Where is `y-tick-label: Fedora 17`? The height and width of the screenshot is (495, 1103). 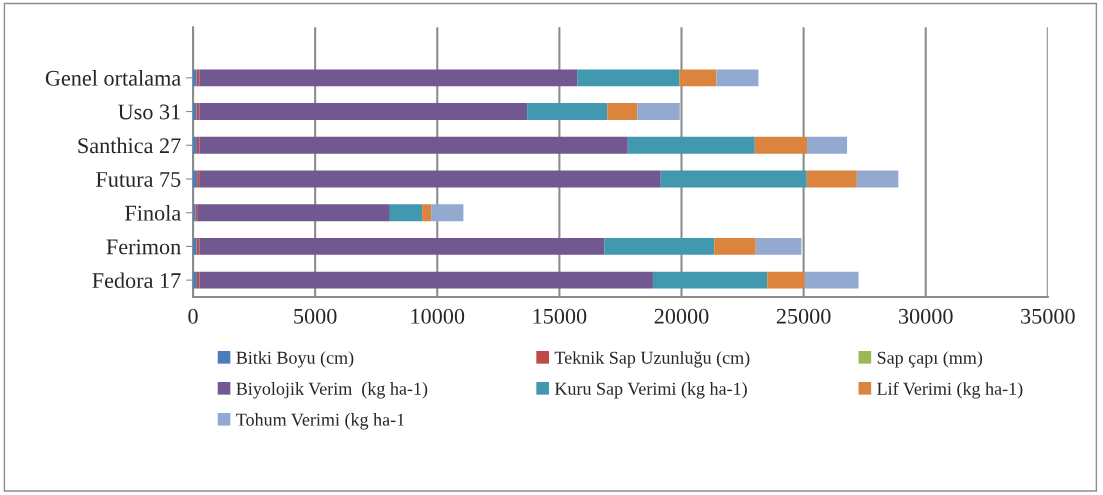
y-tick-label: Fedora 17 is located at coordinates (136, 280).